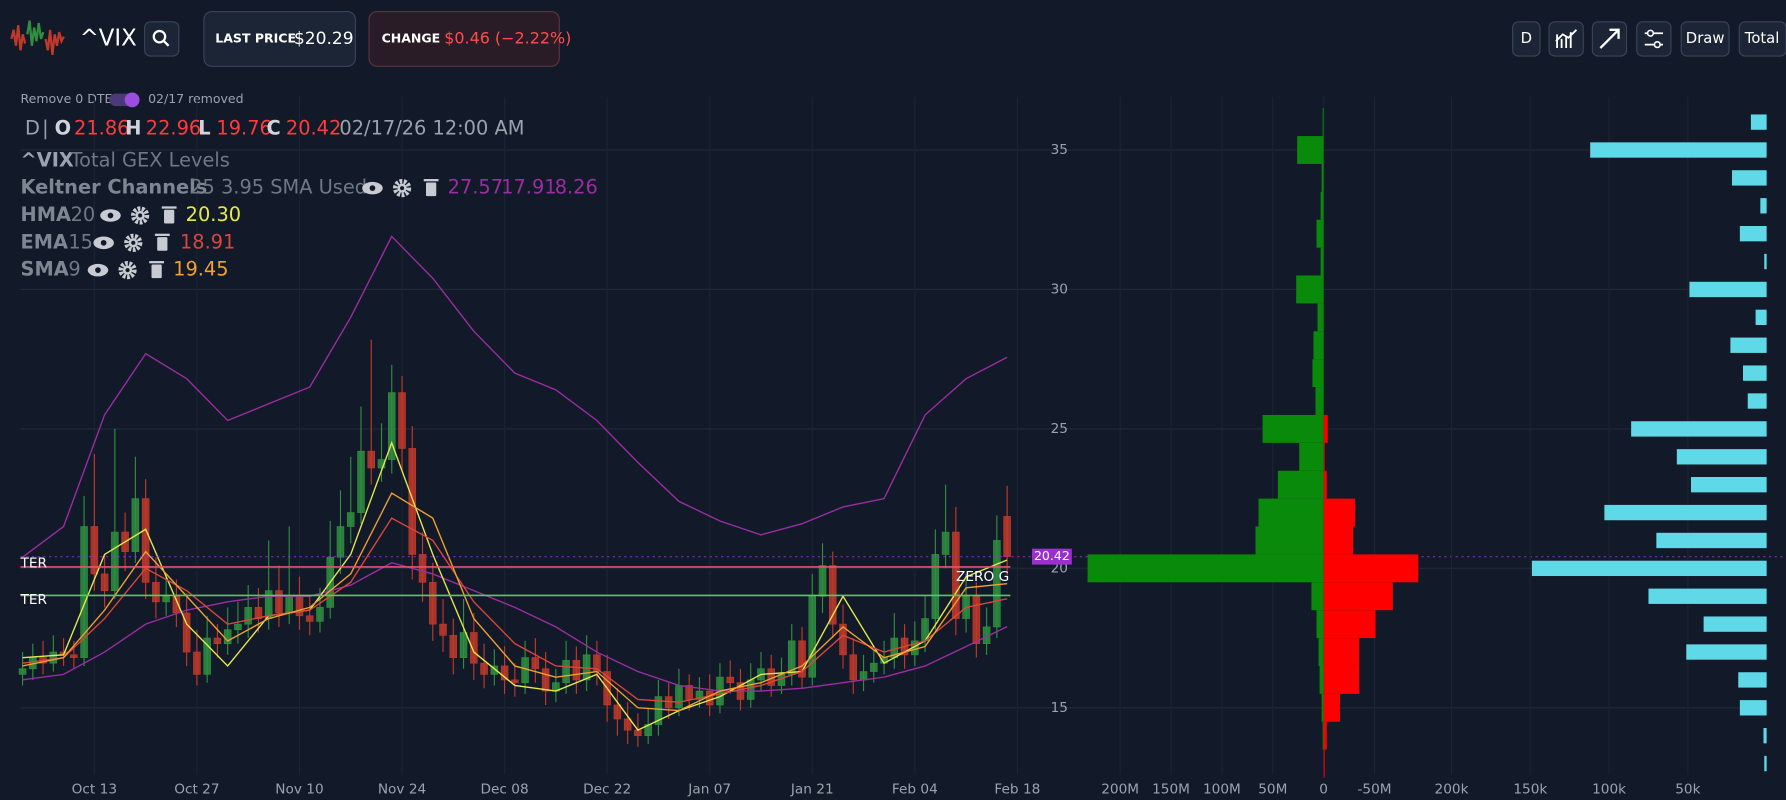  I want to click on interval-button, so click(1526, 39).